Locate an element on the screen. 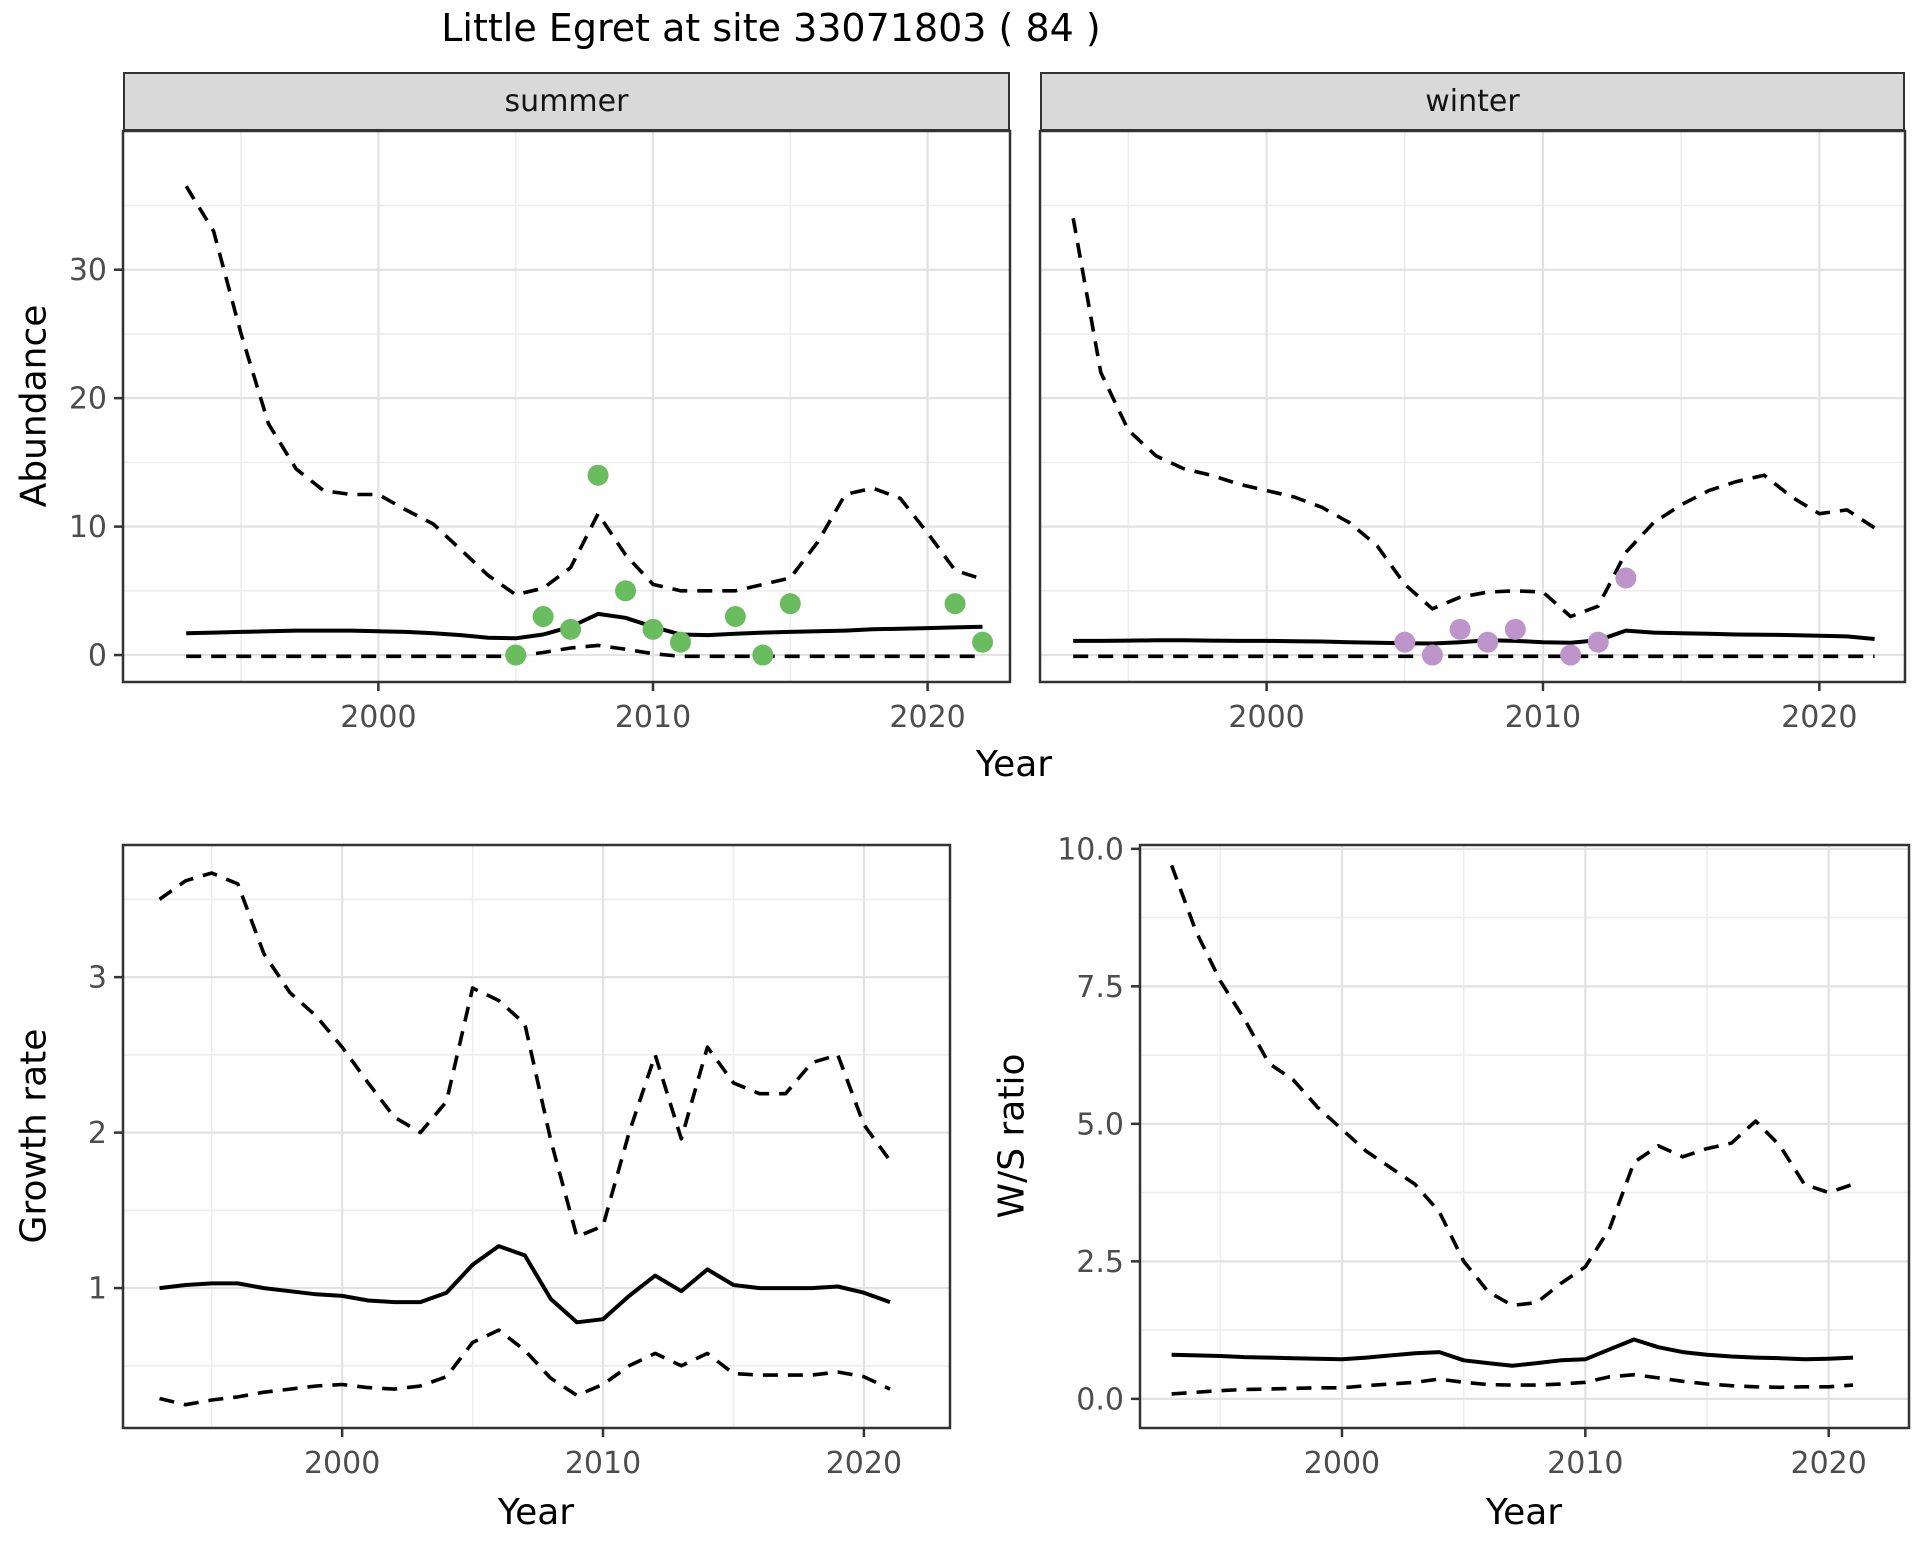  y-tick-label: 30 is located at coordinates (88, 270).